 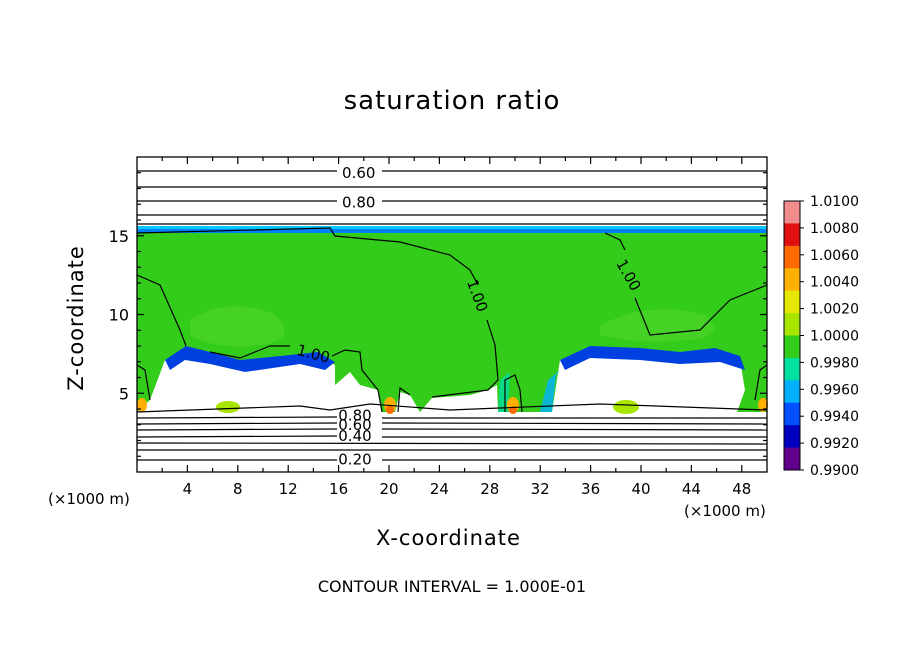 What do you see at coordinates (448, 538) in the screenshot?
I see `x-axis-label: X-coordinate` at bounding box center [448, 538].